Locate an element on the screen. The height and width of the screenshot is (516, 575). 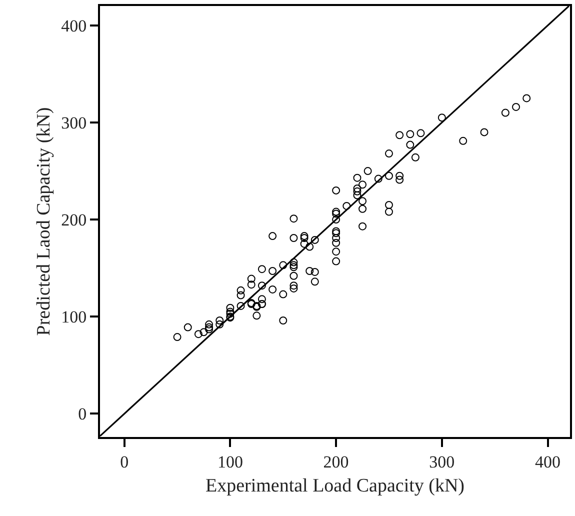
y-tick-label: 100 is located at coordinates (74, 317).